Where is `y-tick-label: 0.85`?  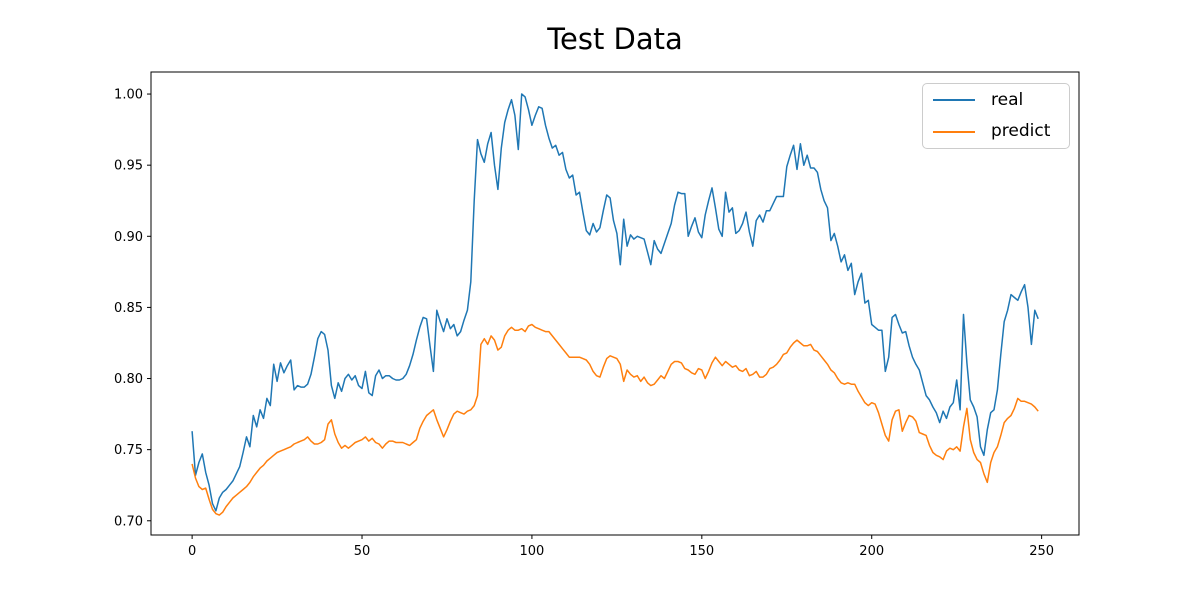 y-tick-label: 0.85 is located at coordinates (128, 308).